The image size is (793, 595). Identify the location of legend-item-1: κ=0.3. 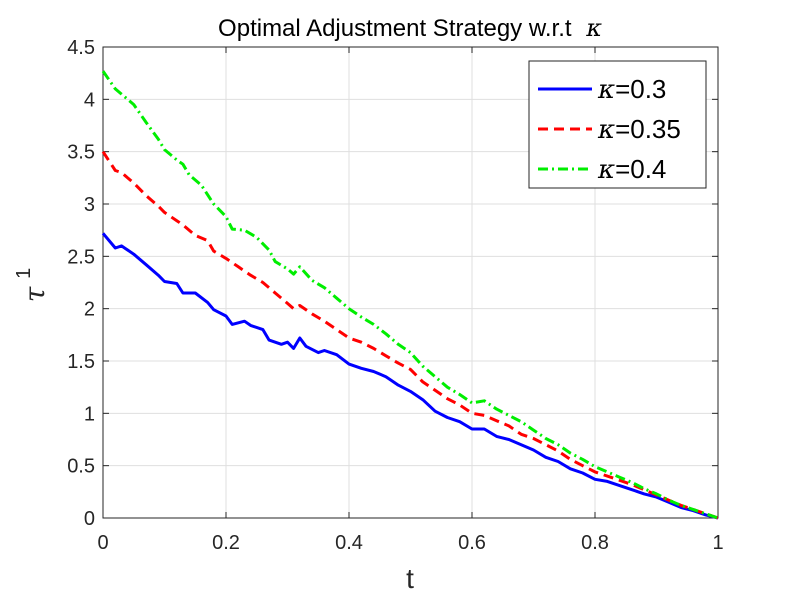
(602, 89).